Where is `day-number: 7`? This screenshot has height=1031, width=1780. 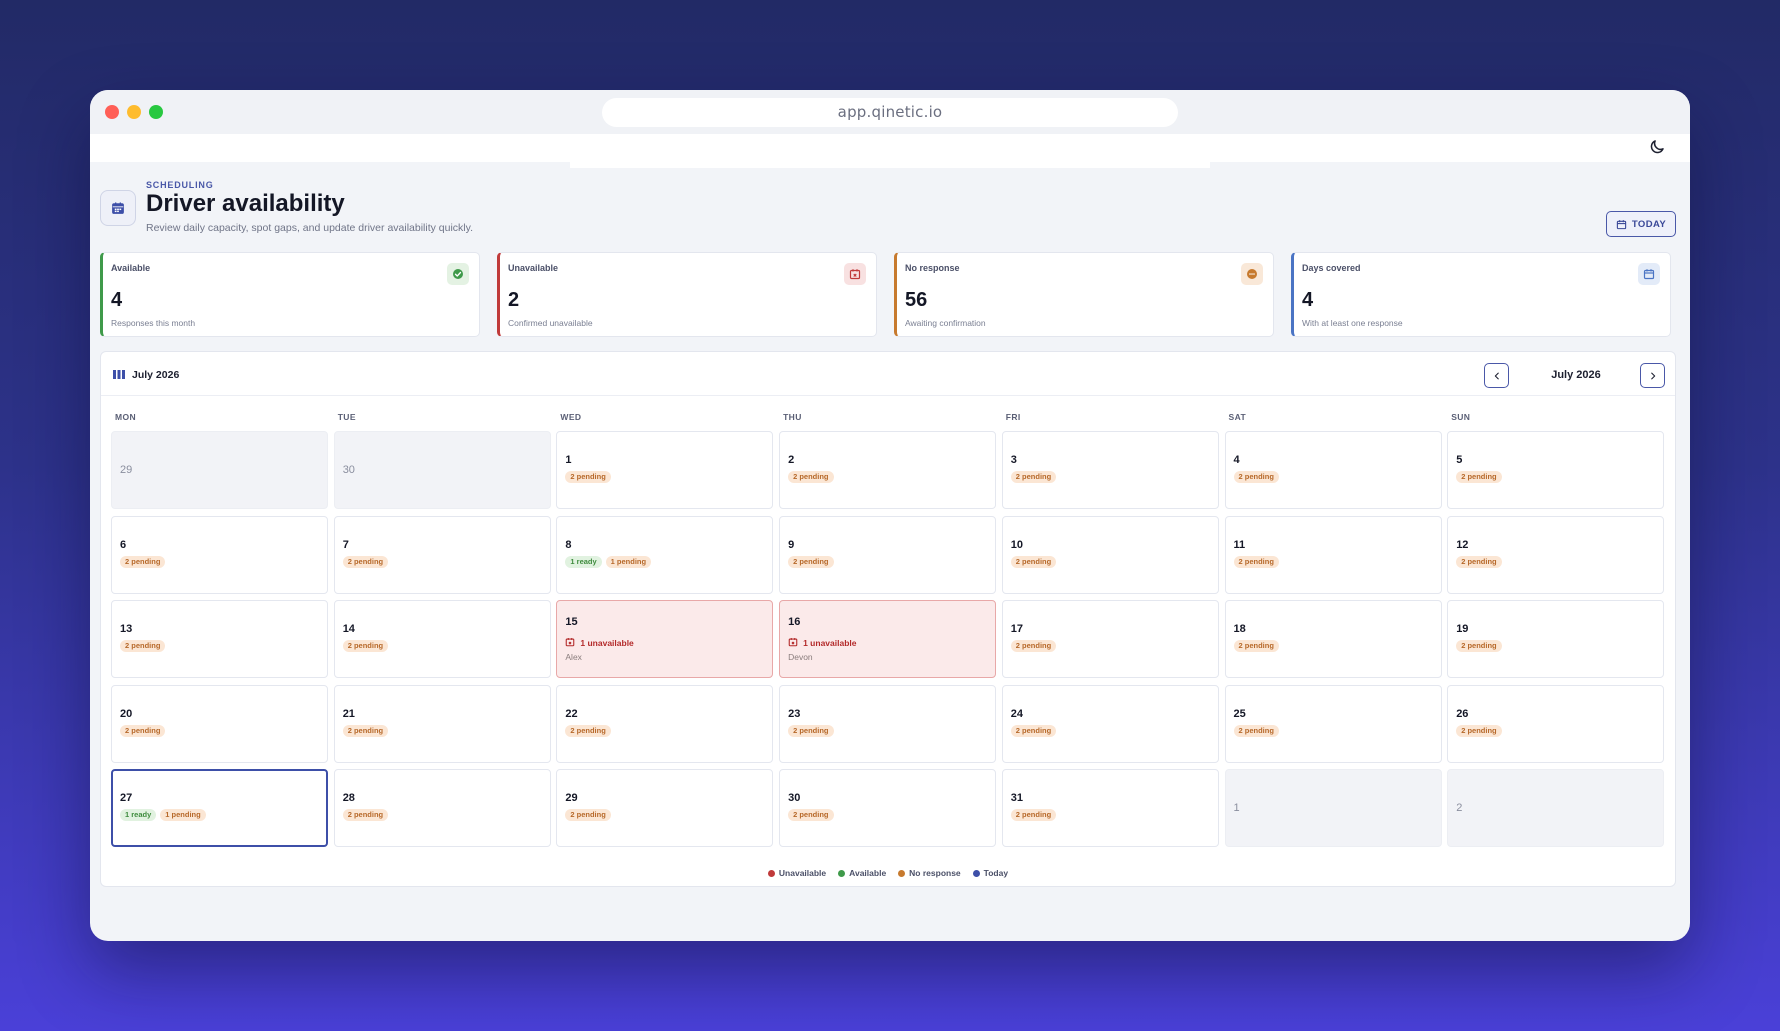
day-number: 7 is located at coordinates (345, 544).